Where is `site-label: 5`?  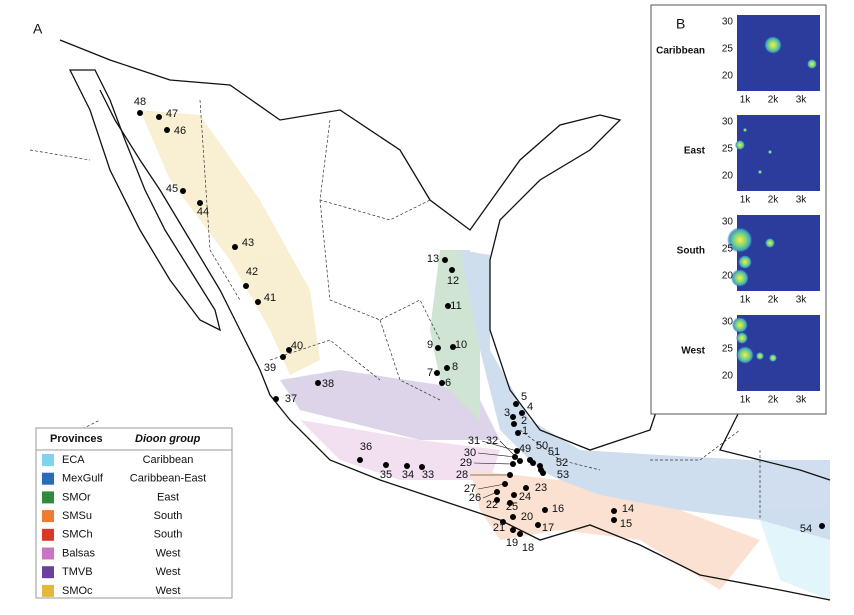
site-label: 5 is located at coordinates (524, 397).